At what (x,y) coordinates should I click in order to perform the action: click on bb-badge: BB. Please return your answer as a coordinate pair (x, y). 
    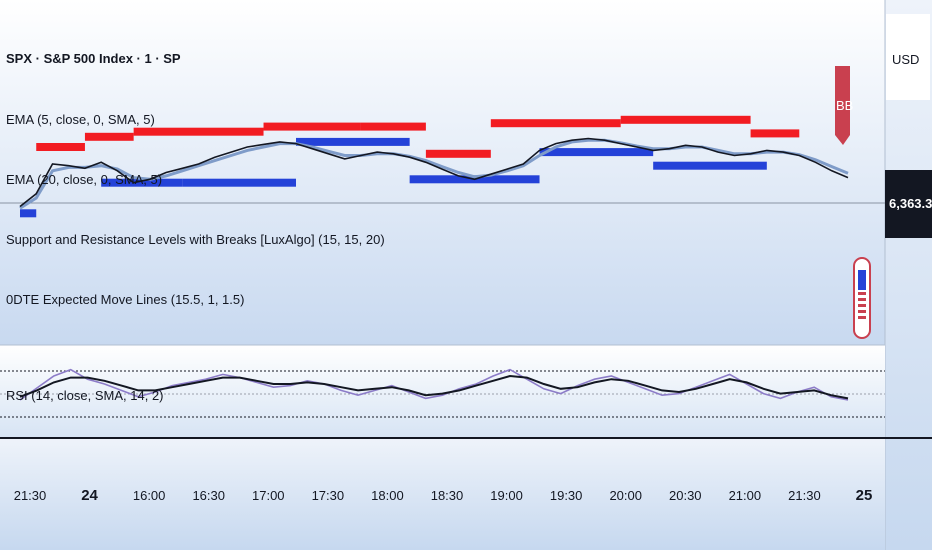
    Looking at the image, I should click on (844, 105).